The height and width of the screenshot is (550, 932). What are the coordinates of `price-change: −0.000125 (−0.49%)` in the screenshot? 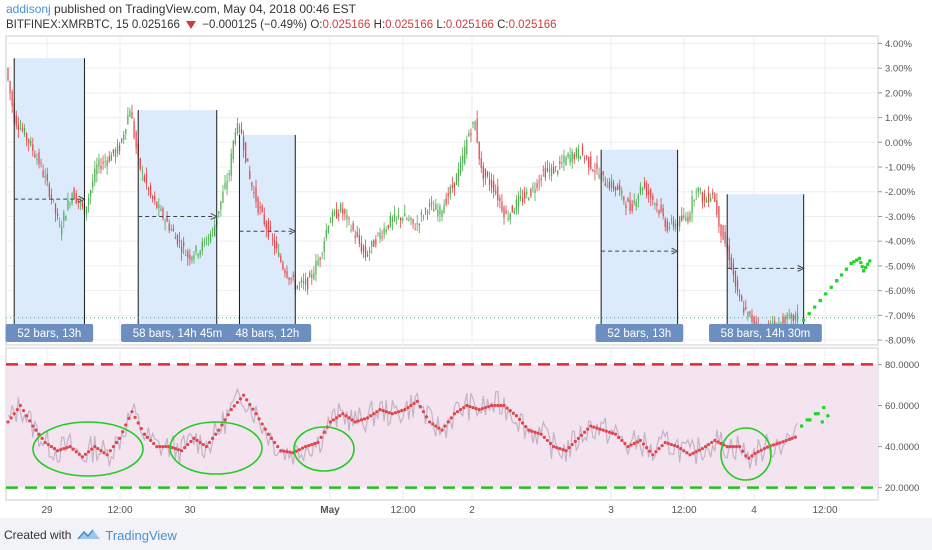 It's located at (255, 25).